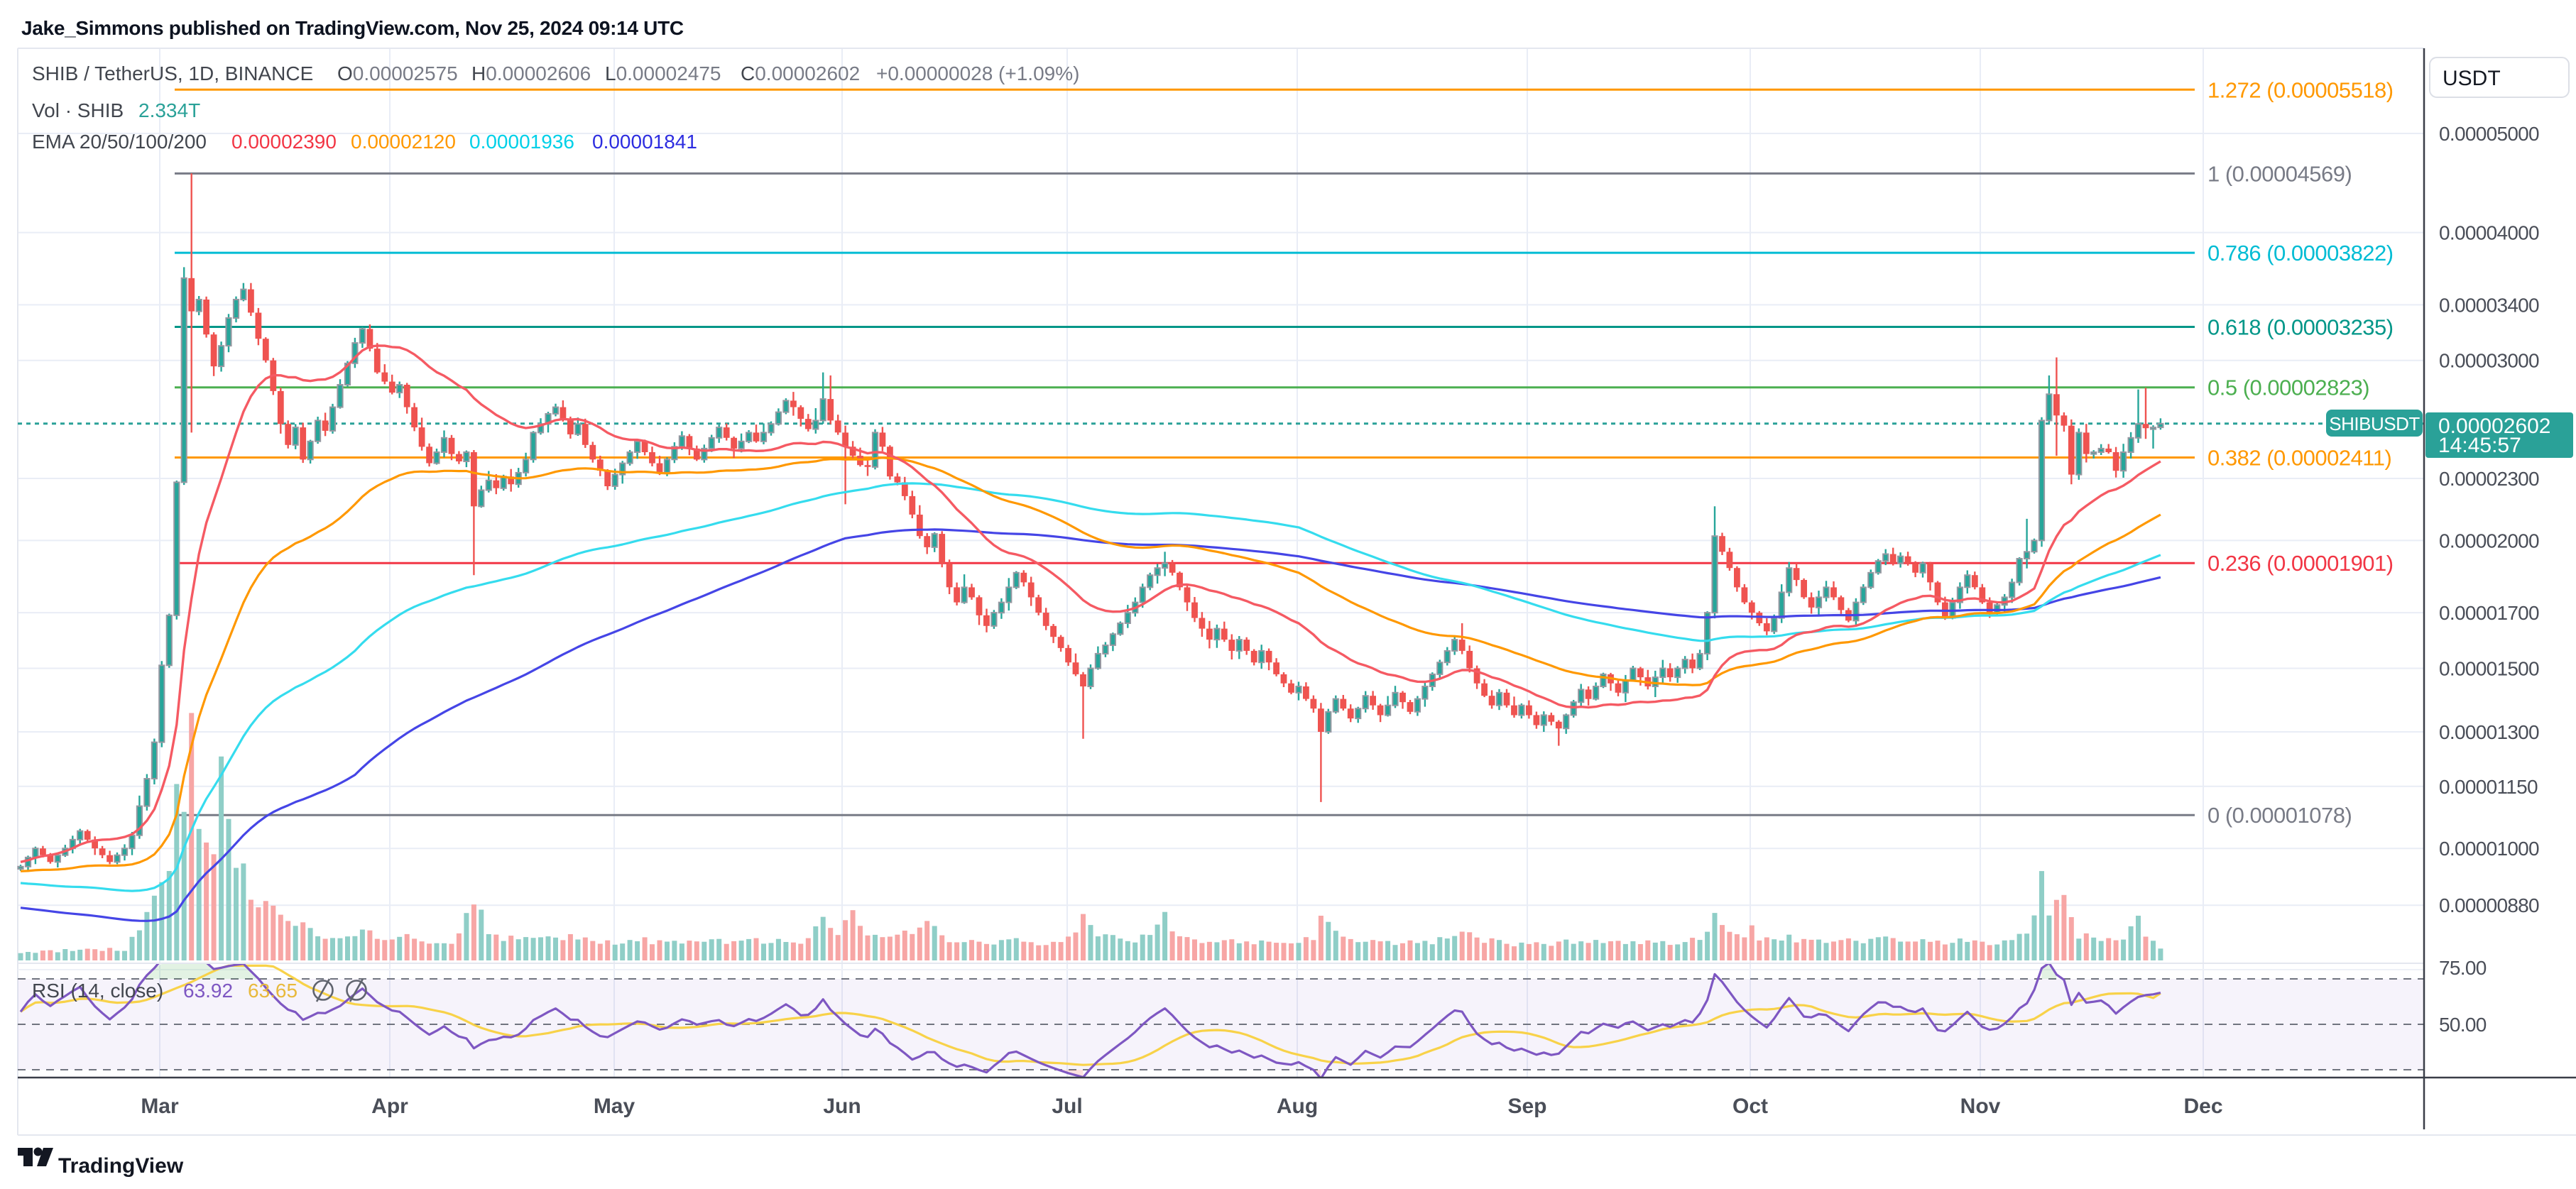 This screenshot has width=2576, height=1189. Describe the element at coordinates (119, 142) in the screenshot. I see `svg-text: EMA 20/50/100/200` at that location.